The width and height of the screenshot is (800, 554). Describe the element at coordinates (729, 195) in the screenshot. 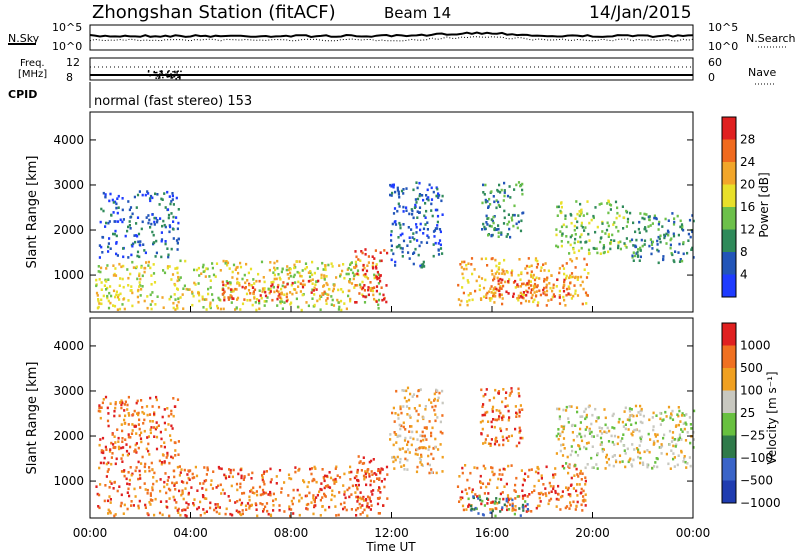

I see `colorbar-segment` at that location.